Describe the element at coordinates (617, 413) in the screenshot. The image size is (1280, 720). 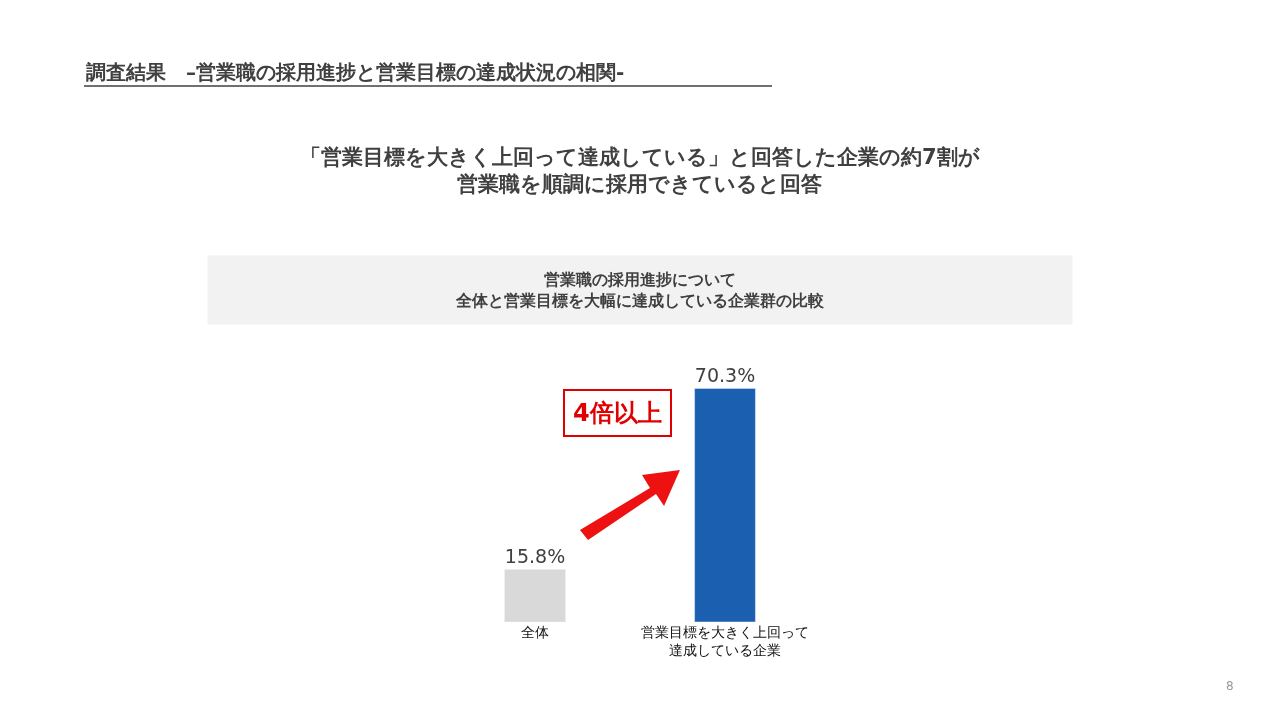
I see `annotation: 4倍以上` at that location.